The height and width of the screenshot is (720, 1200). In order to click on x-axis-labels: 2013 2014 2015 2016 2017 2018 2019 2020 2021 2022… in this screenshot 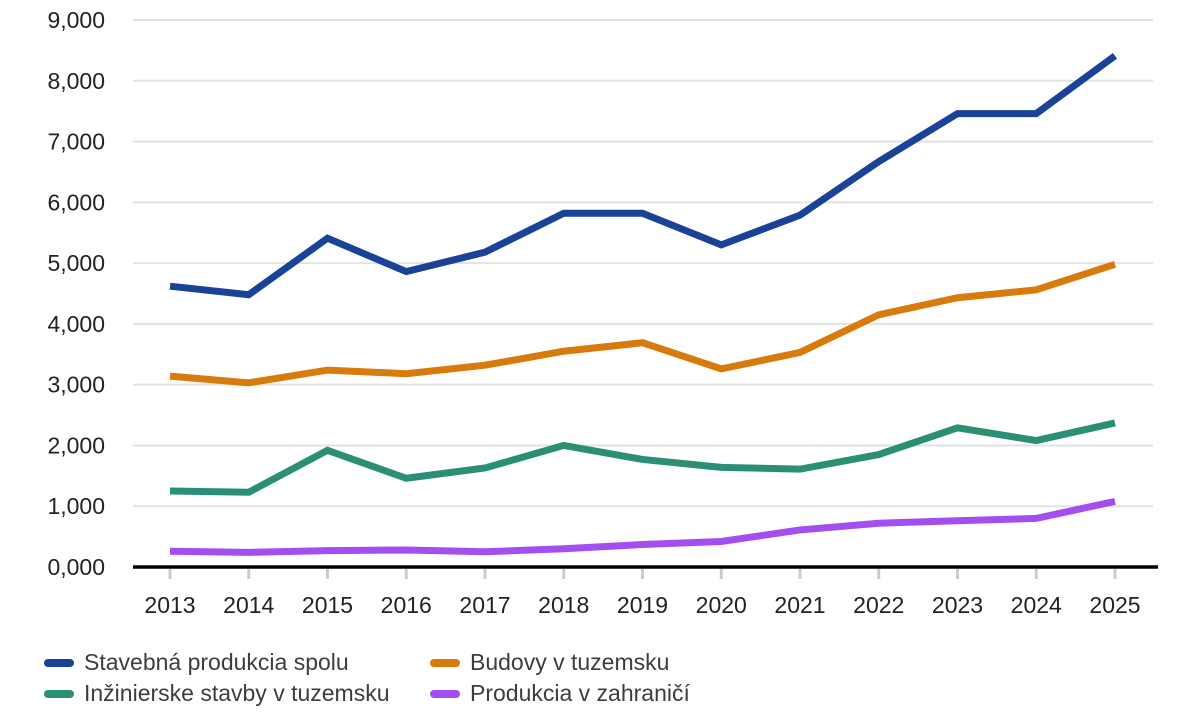, I will do `click(642, 605)`.